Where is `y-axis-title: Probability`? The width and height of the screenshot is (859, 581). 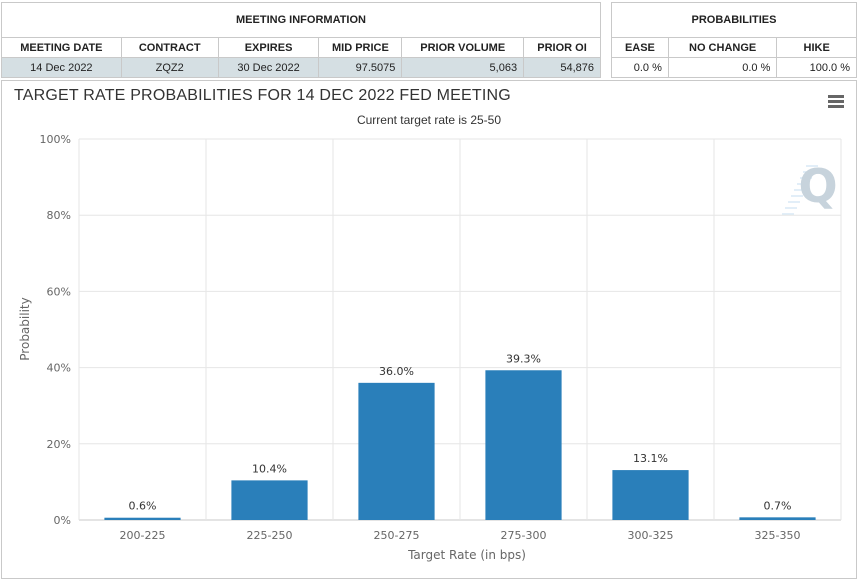 y-axis-title: Probability is located at coordinates (25, 328).